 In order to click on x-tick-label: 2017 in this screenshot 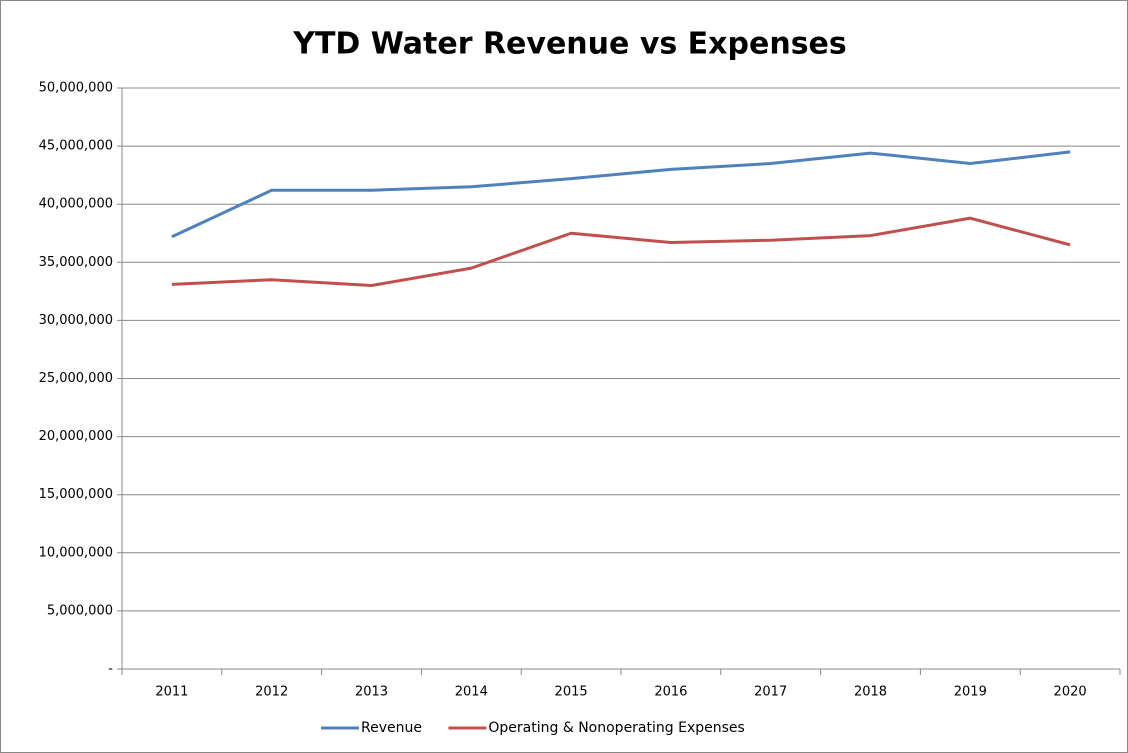, I will do `click(770, 692)`.